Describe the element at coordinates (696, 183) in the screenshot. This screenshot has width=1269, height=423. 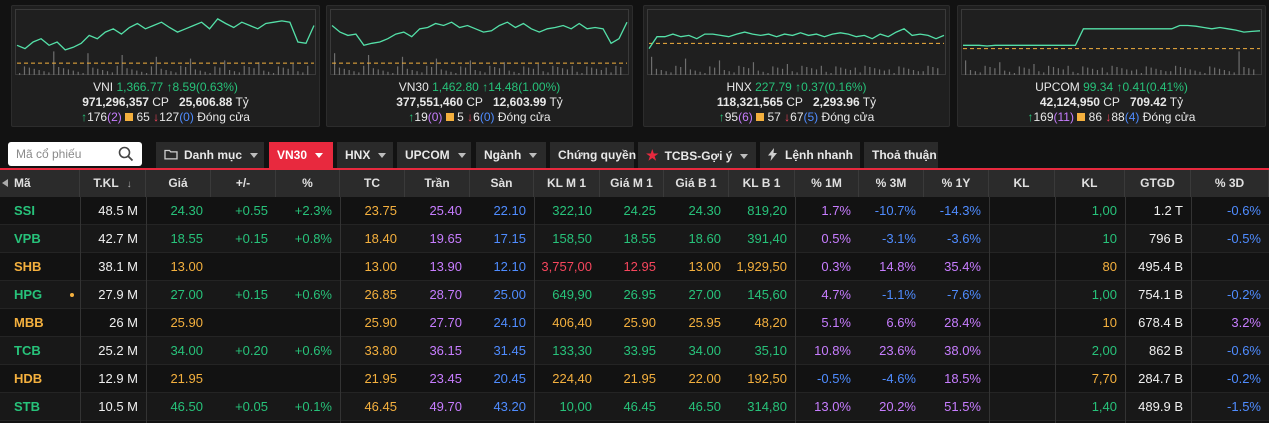
I see `header-ask-price-1: Giá B 1` at that location.